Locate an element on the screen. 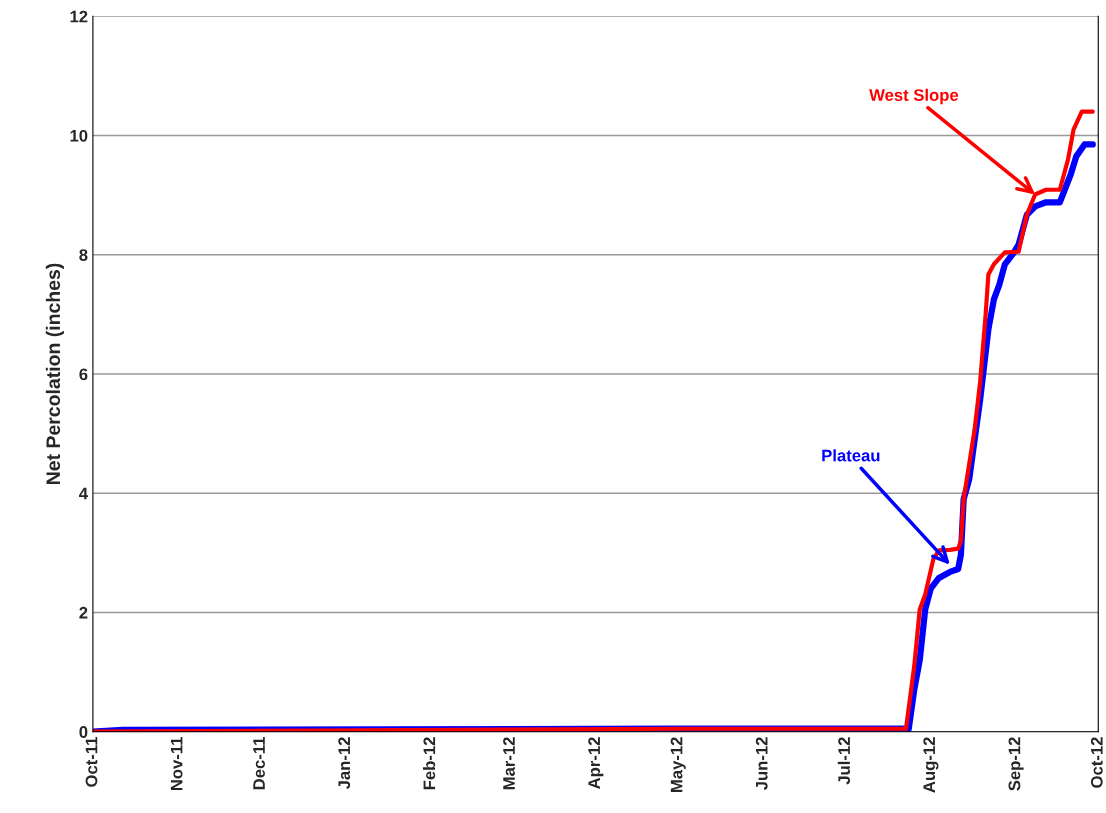 The height and width of the screenshot is (813, 1106). y-tick-label: 12 is located at coordinates (79, 16).